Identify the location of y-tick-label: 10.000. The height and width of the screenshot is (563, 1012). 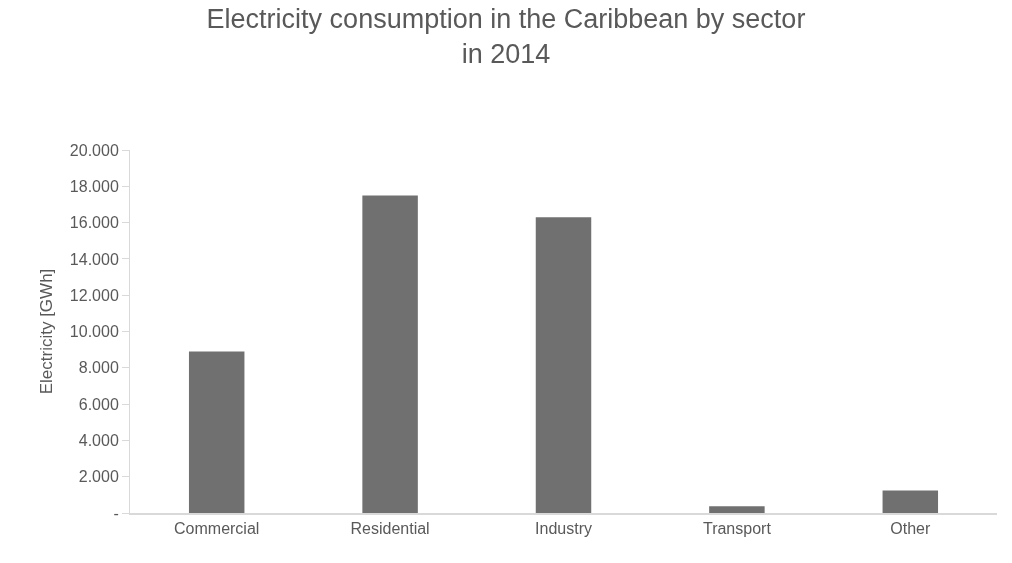
(94, 332).